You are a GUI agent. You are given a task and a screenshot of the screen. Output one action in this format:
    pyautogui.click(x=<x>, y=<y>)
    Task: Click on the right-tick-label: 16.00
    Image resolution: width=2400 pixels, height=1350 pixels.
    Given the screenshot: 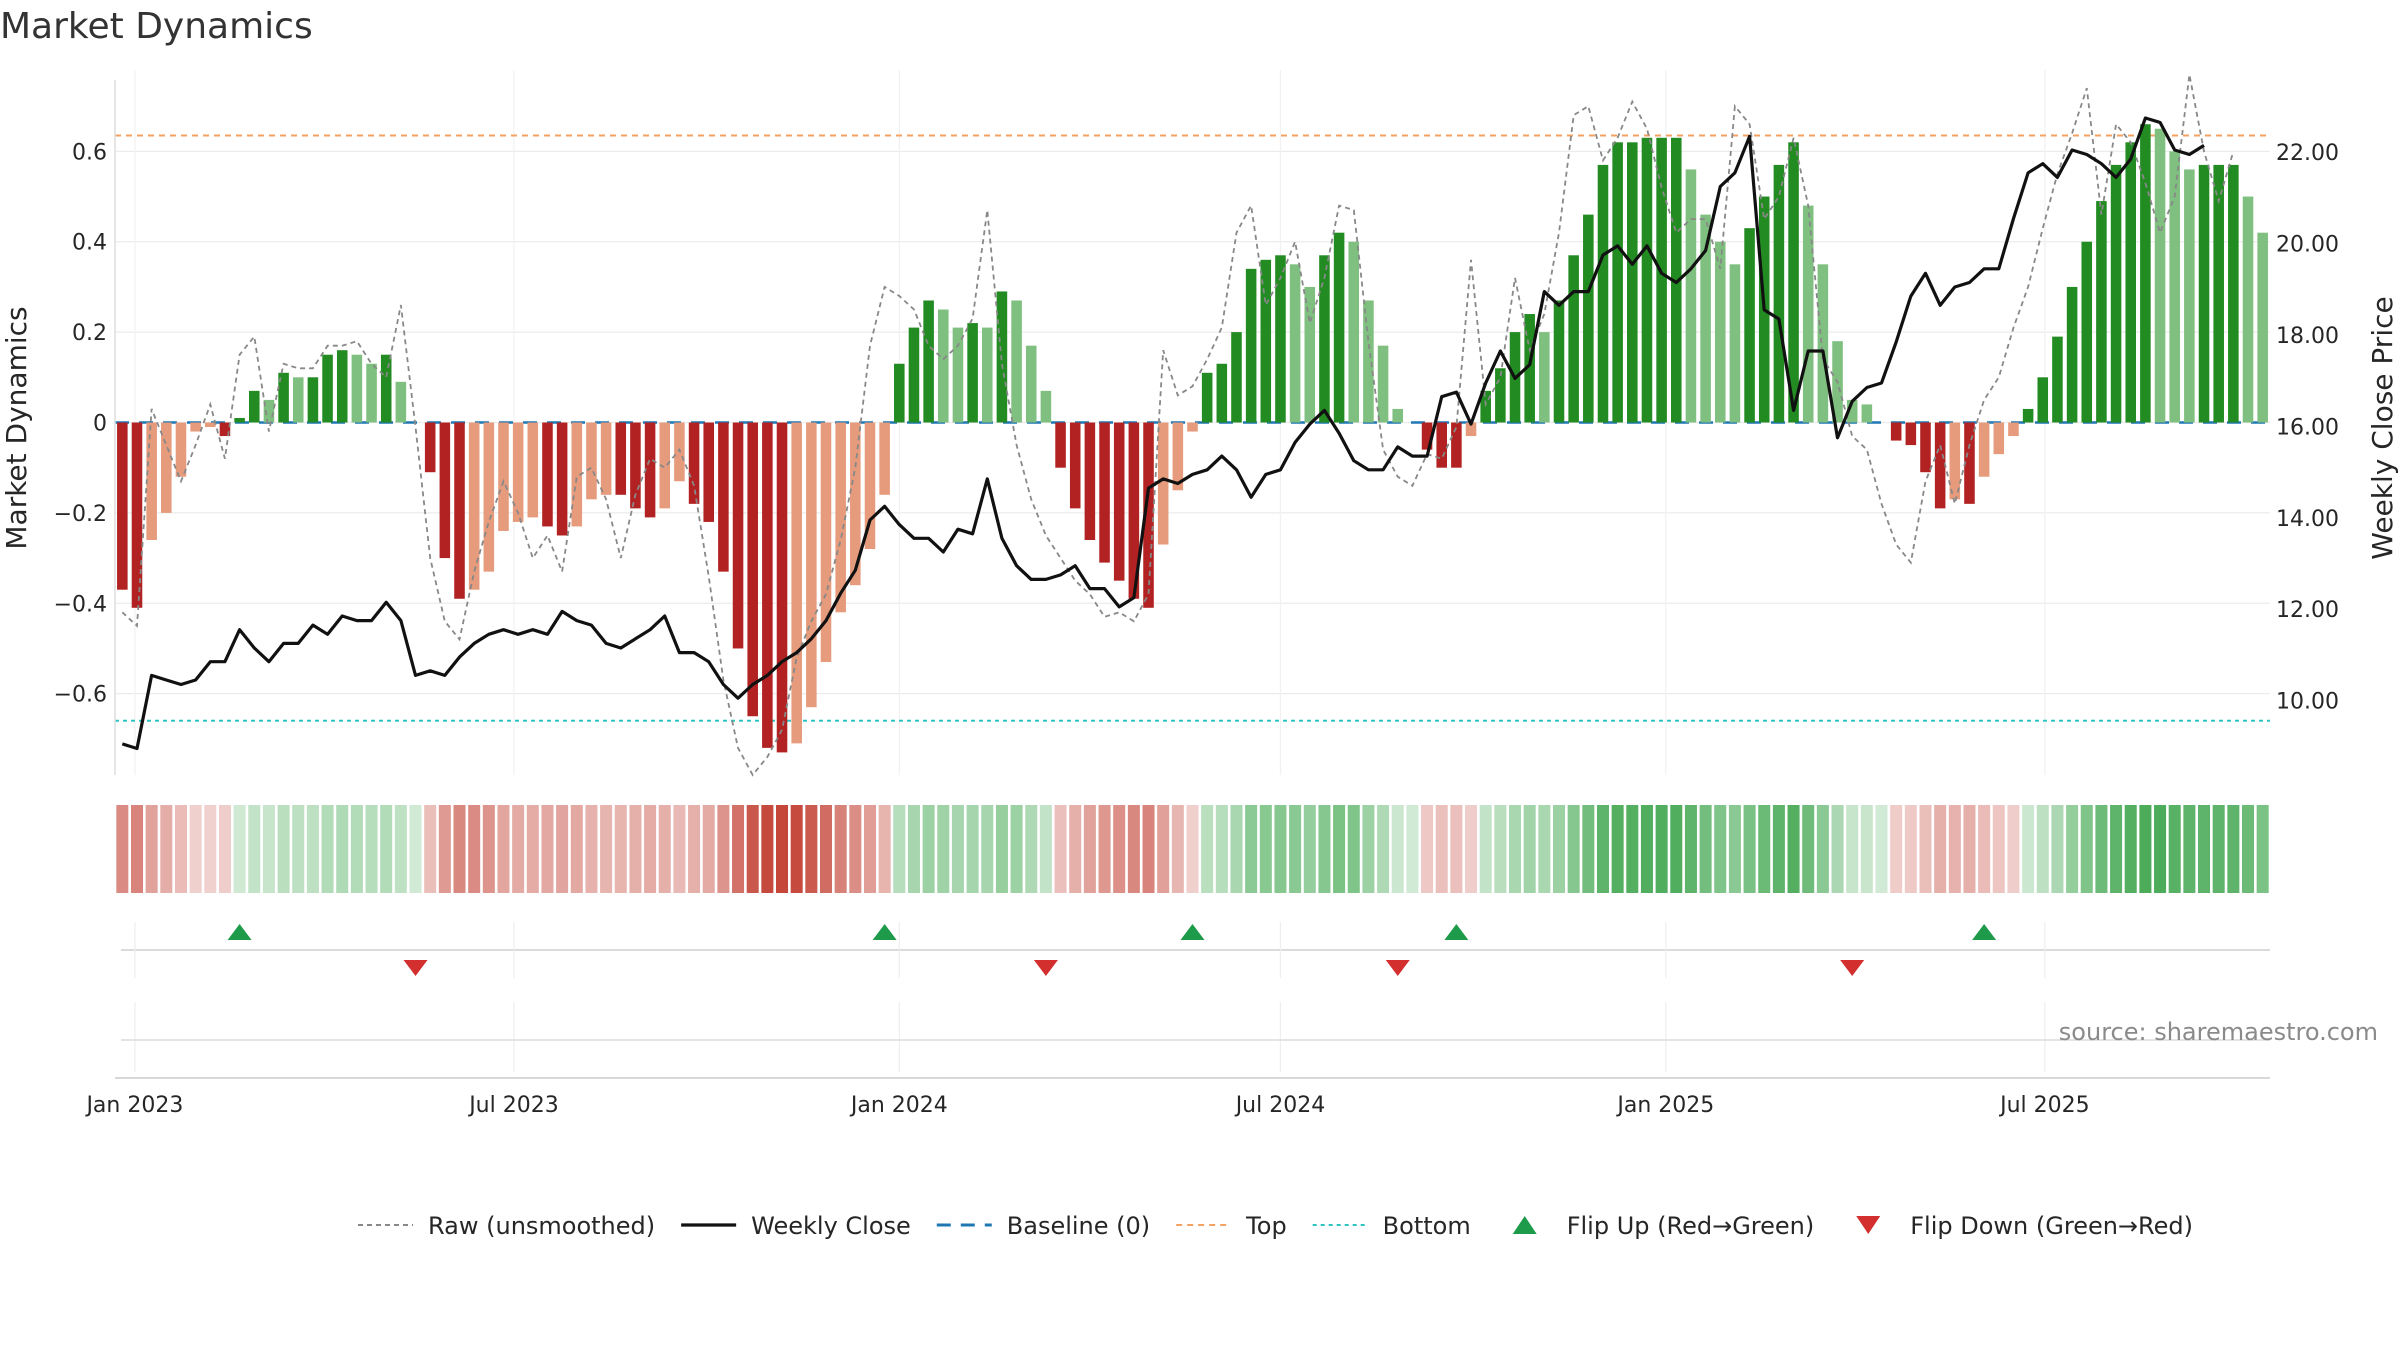 What is the action you would take?
    pyautogui.click(x=2307, y=427)
    